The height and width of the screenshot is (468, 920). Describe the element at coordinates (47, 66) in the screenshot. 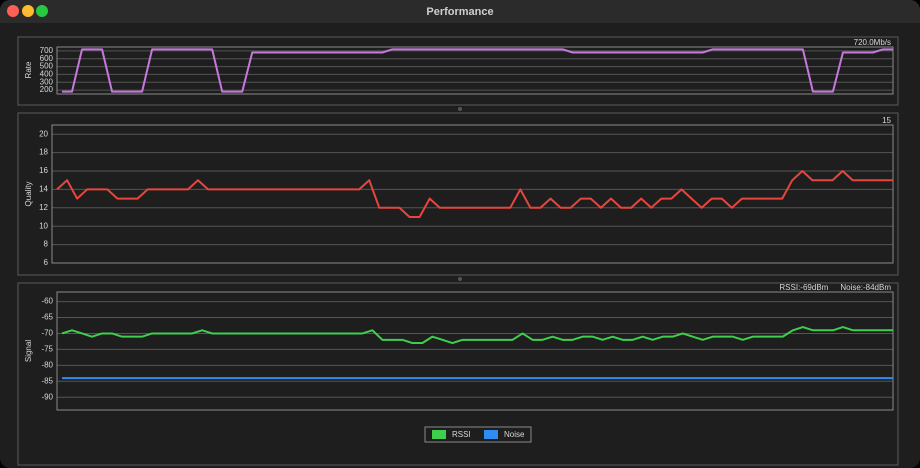

I see `y-tick-label: 500` at that location.